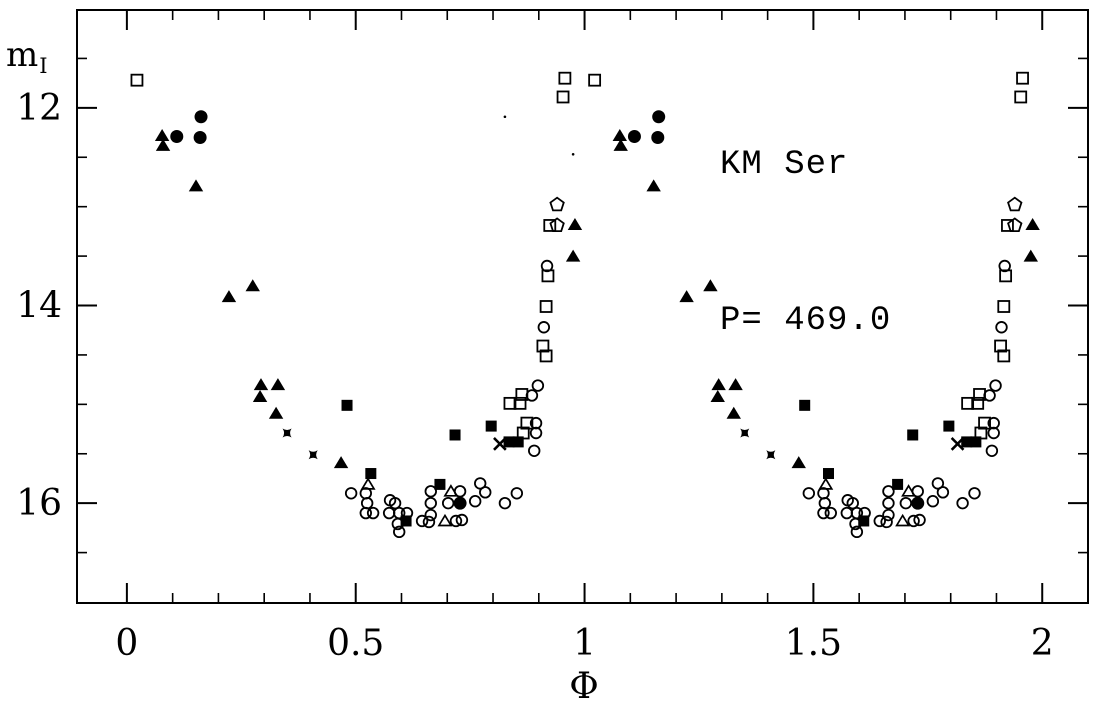 Image resolution: width=1114 pixels, height=712 pixels. What do you see at coordinates (784, 165) in the screenshot?
I see `star-name-label: KM Ser` at bounding box center [784, 165].